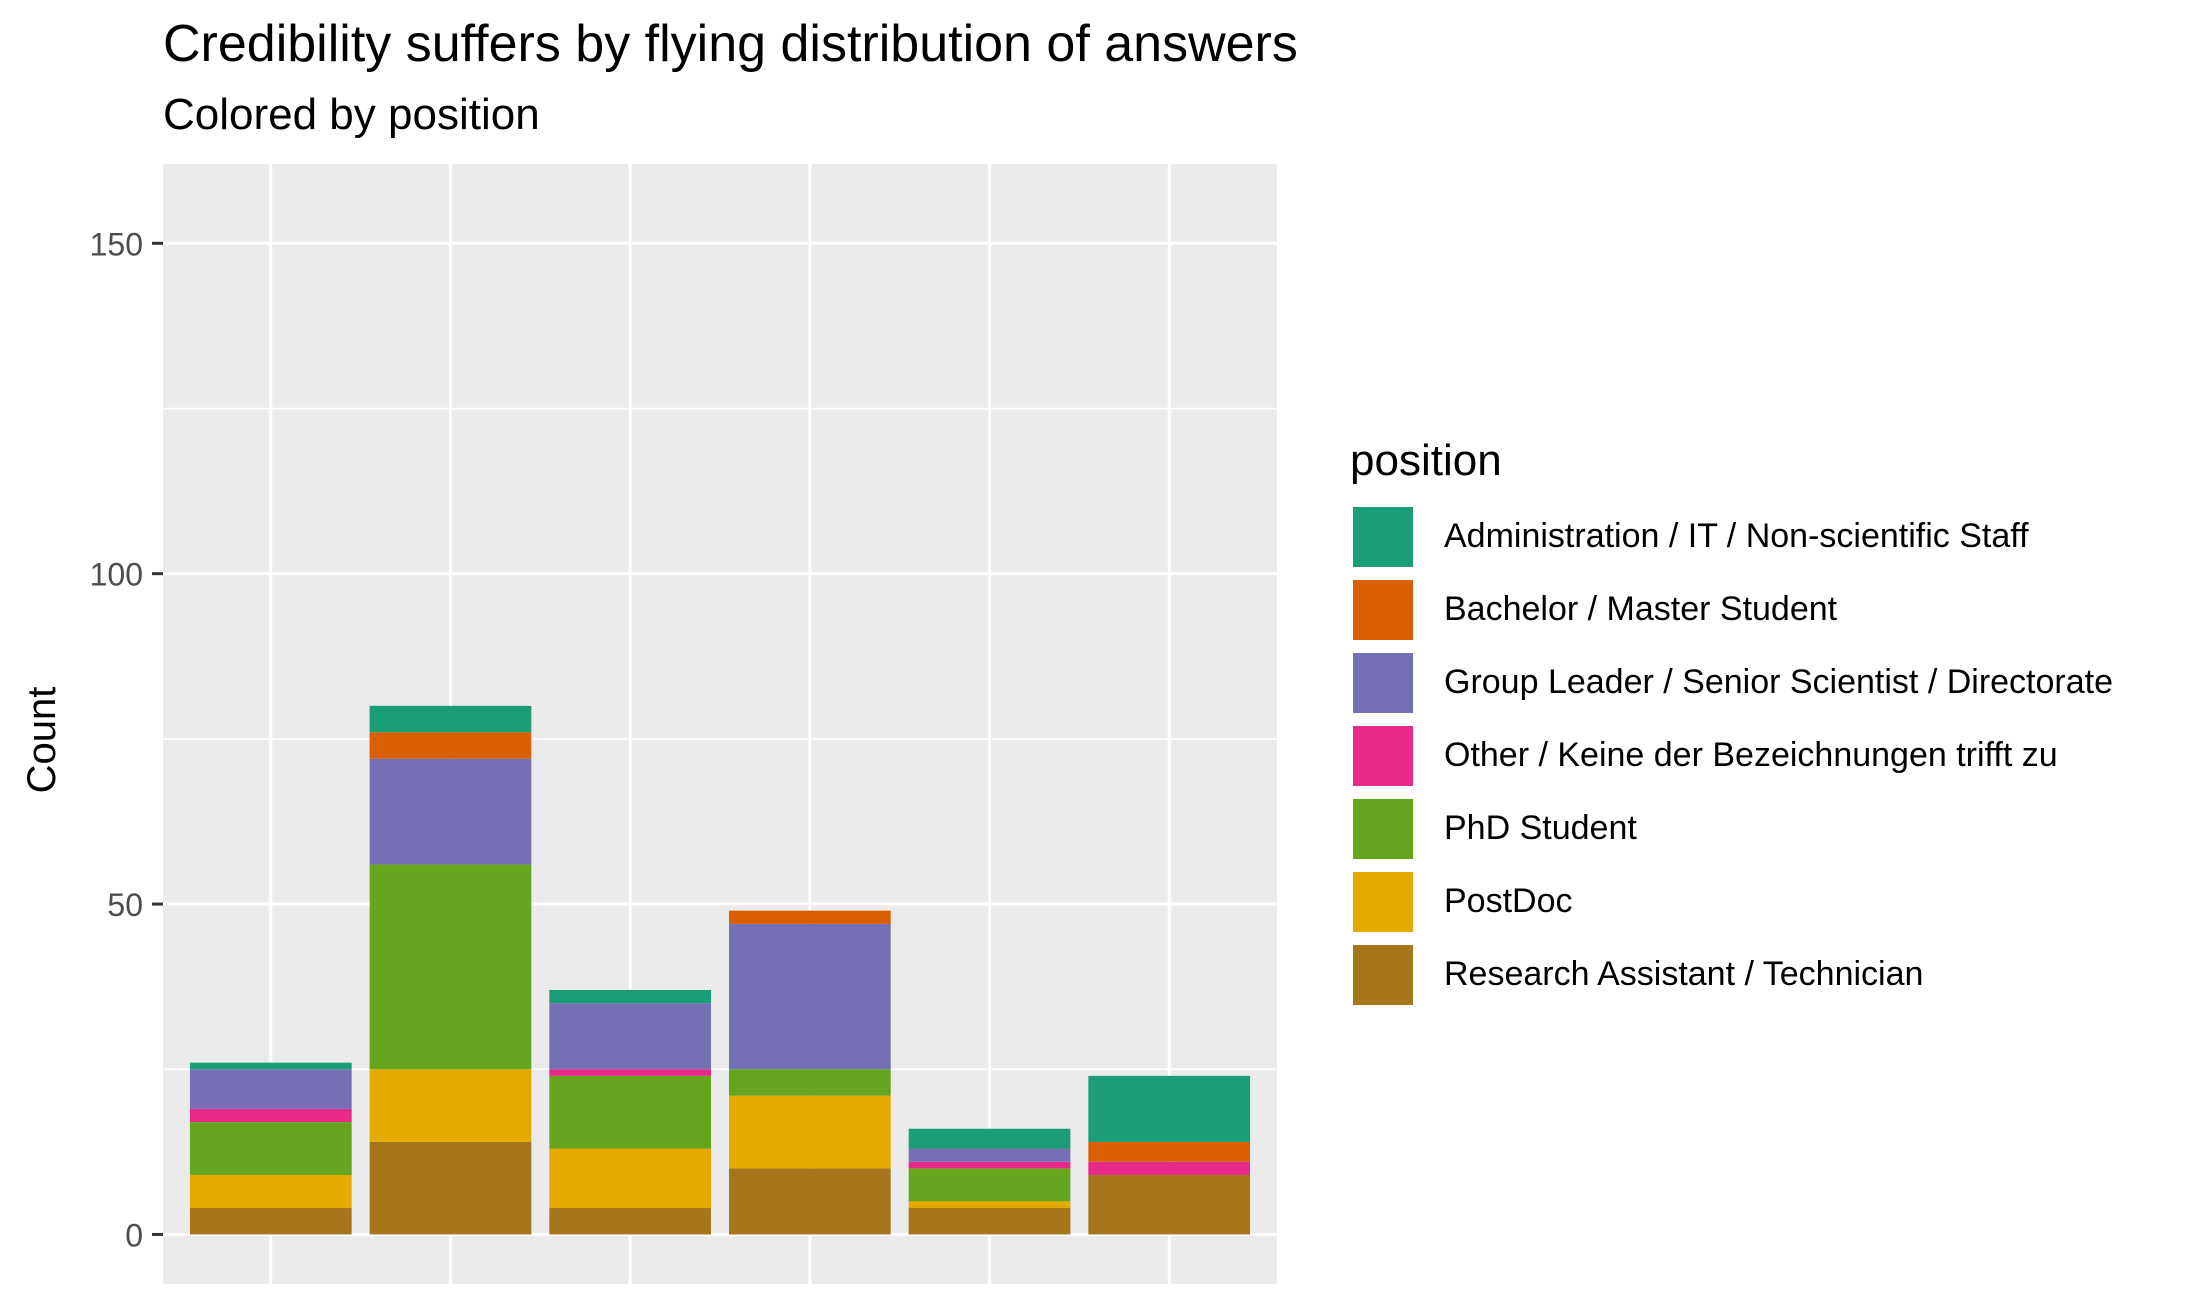 This screenshot has width=2193, height=1306. Describe the element at coordinates (1731, 901) in the screenshot. I see `legend-item: PostDoc` at that location.